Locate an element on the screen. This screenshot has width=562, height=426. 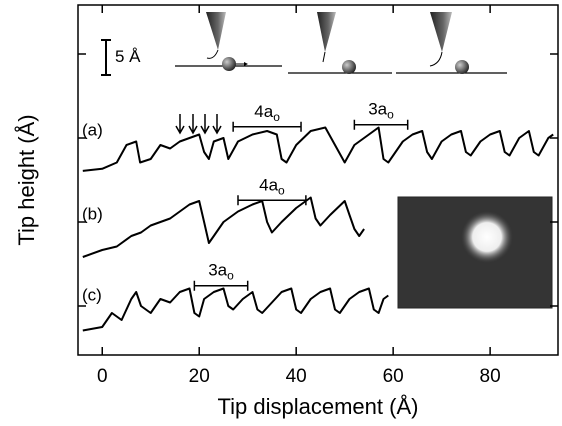
x-tick-label: 20 is located at coordinates (199, 376).